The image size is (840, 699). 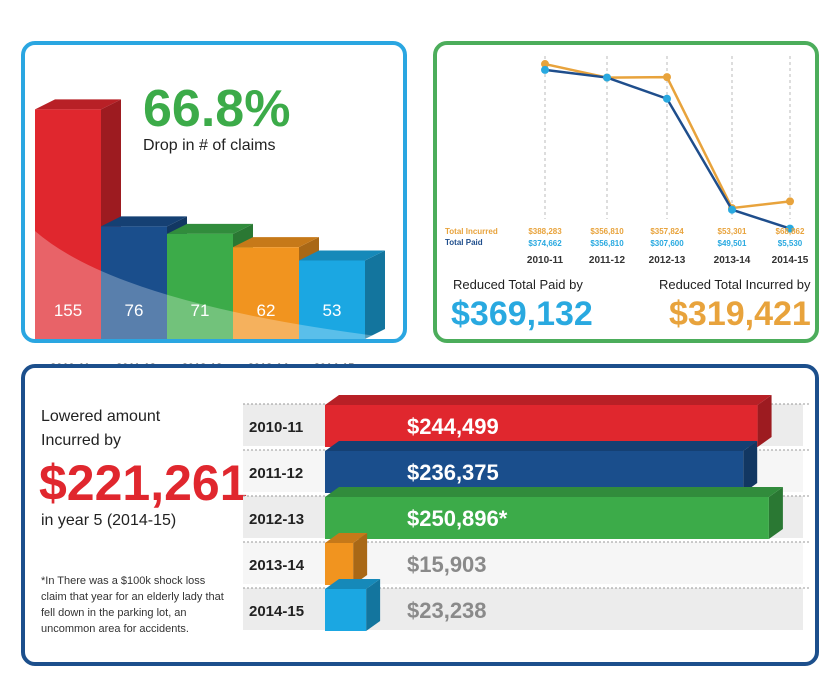 What do you see at coordinates (732, 231) in the screenshot?
I see `incurred-value-2013-14: $53,301` at bounding box center [732, 231].